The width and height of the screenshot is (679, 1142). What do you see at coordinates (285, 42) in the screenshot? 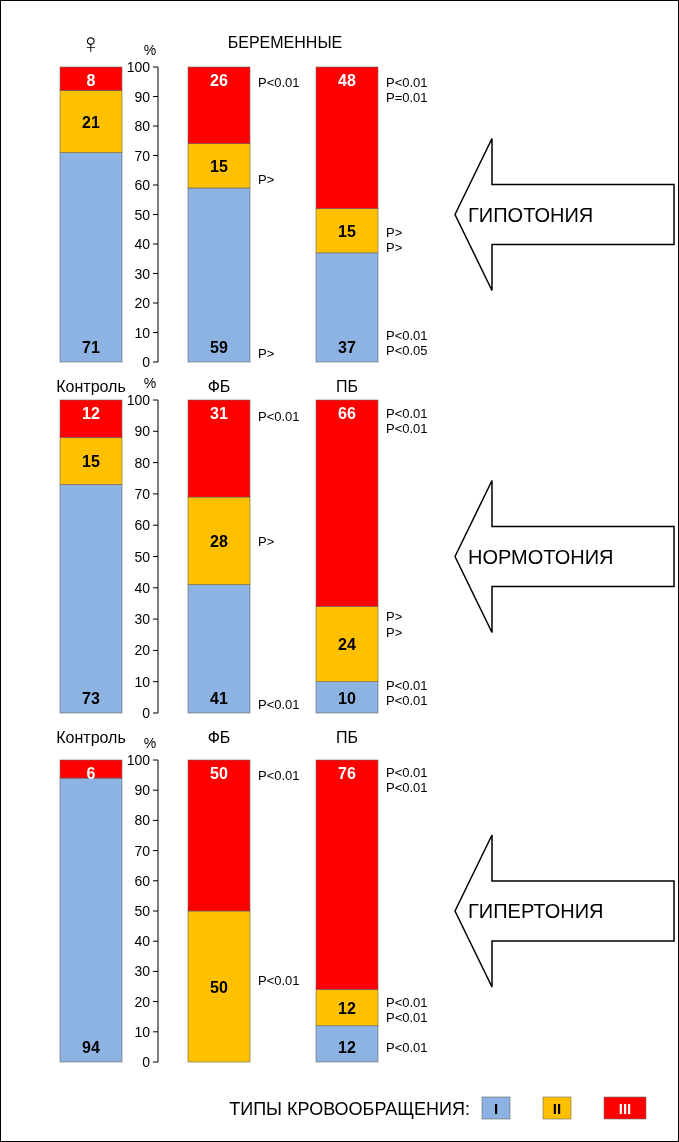
I see `chart-title: БЕРЕМЕННЫЕ` at bounding box center [285, 42].